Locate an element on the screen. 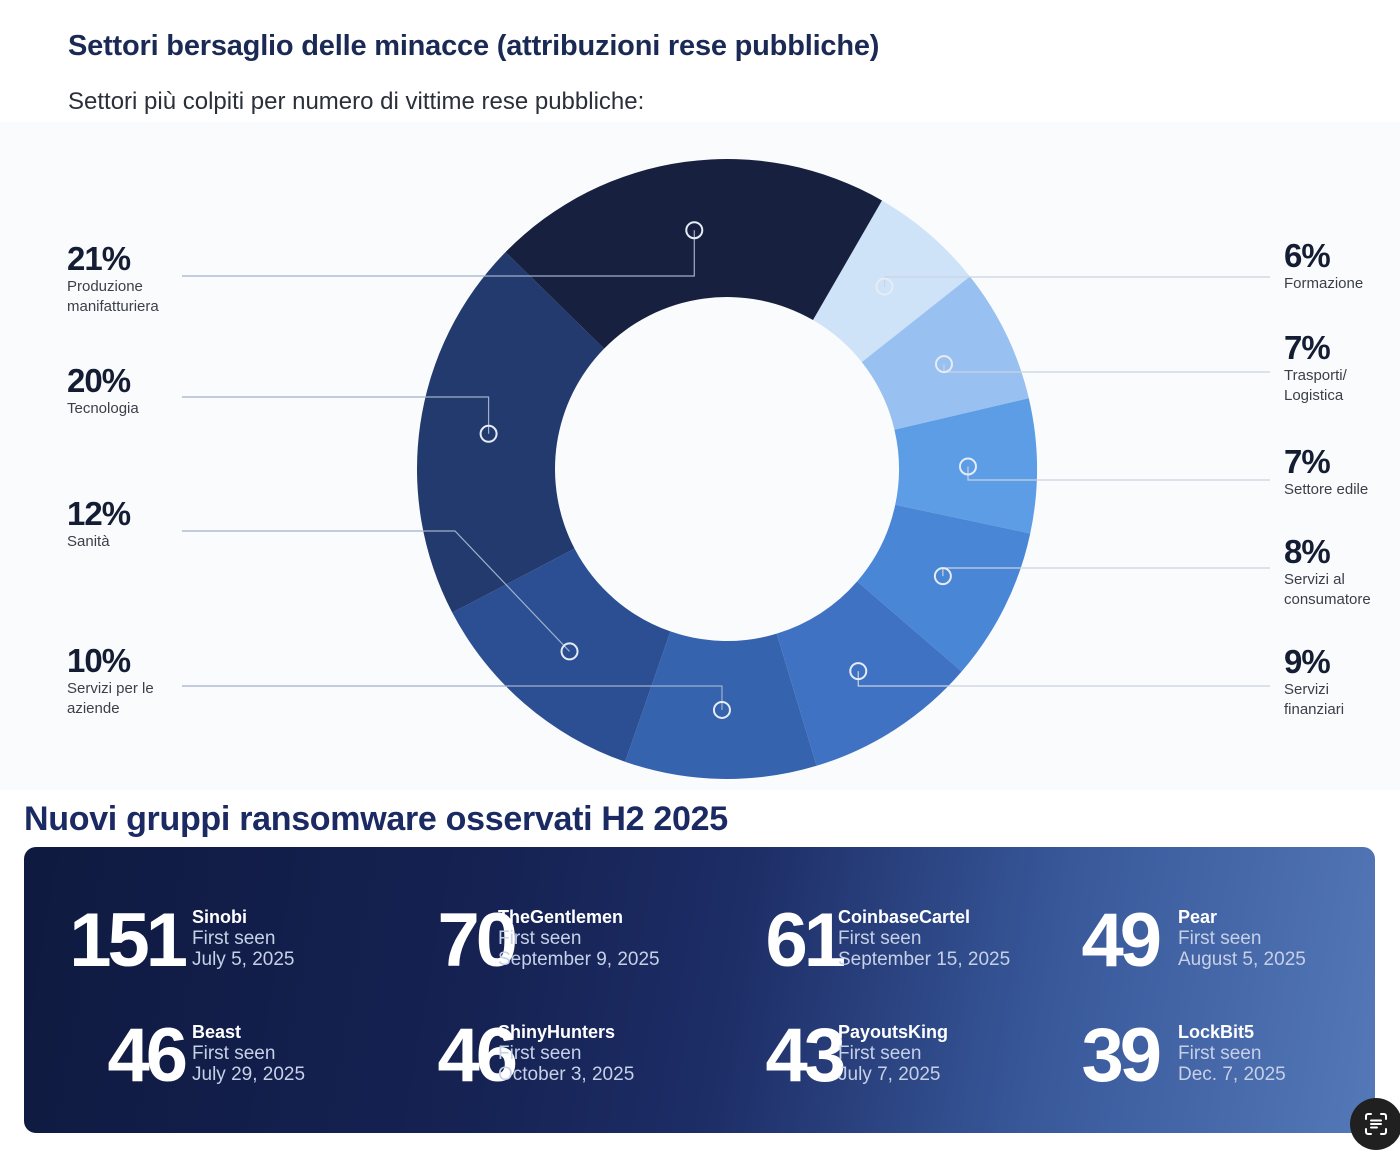  group-count: 151 is located at coordinates (128, 940).